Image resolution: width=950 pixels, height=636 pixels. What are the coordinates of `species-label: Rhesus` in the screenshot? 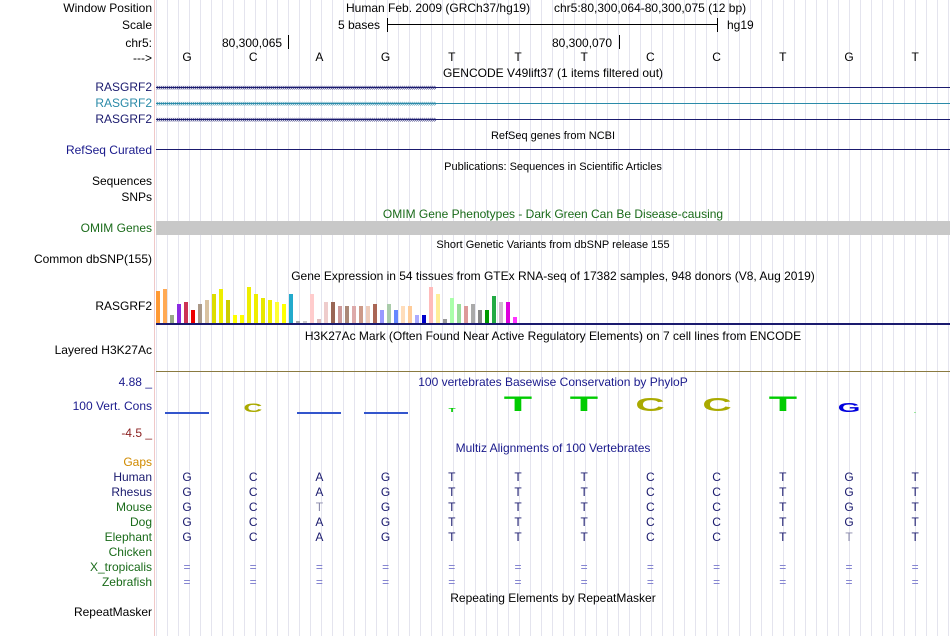 It's located at (131, 492).